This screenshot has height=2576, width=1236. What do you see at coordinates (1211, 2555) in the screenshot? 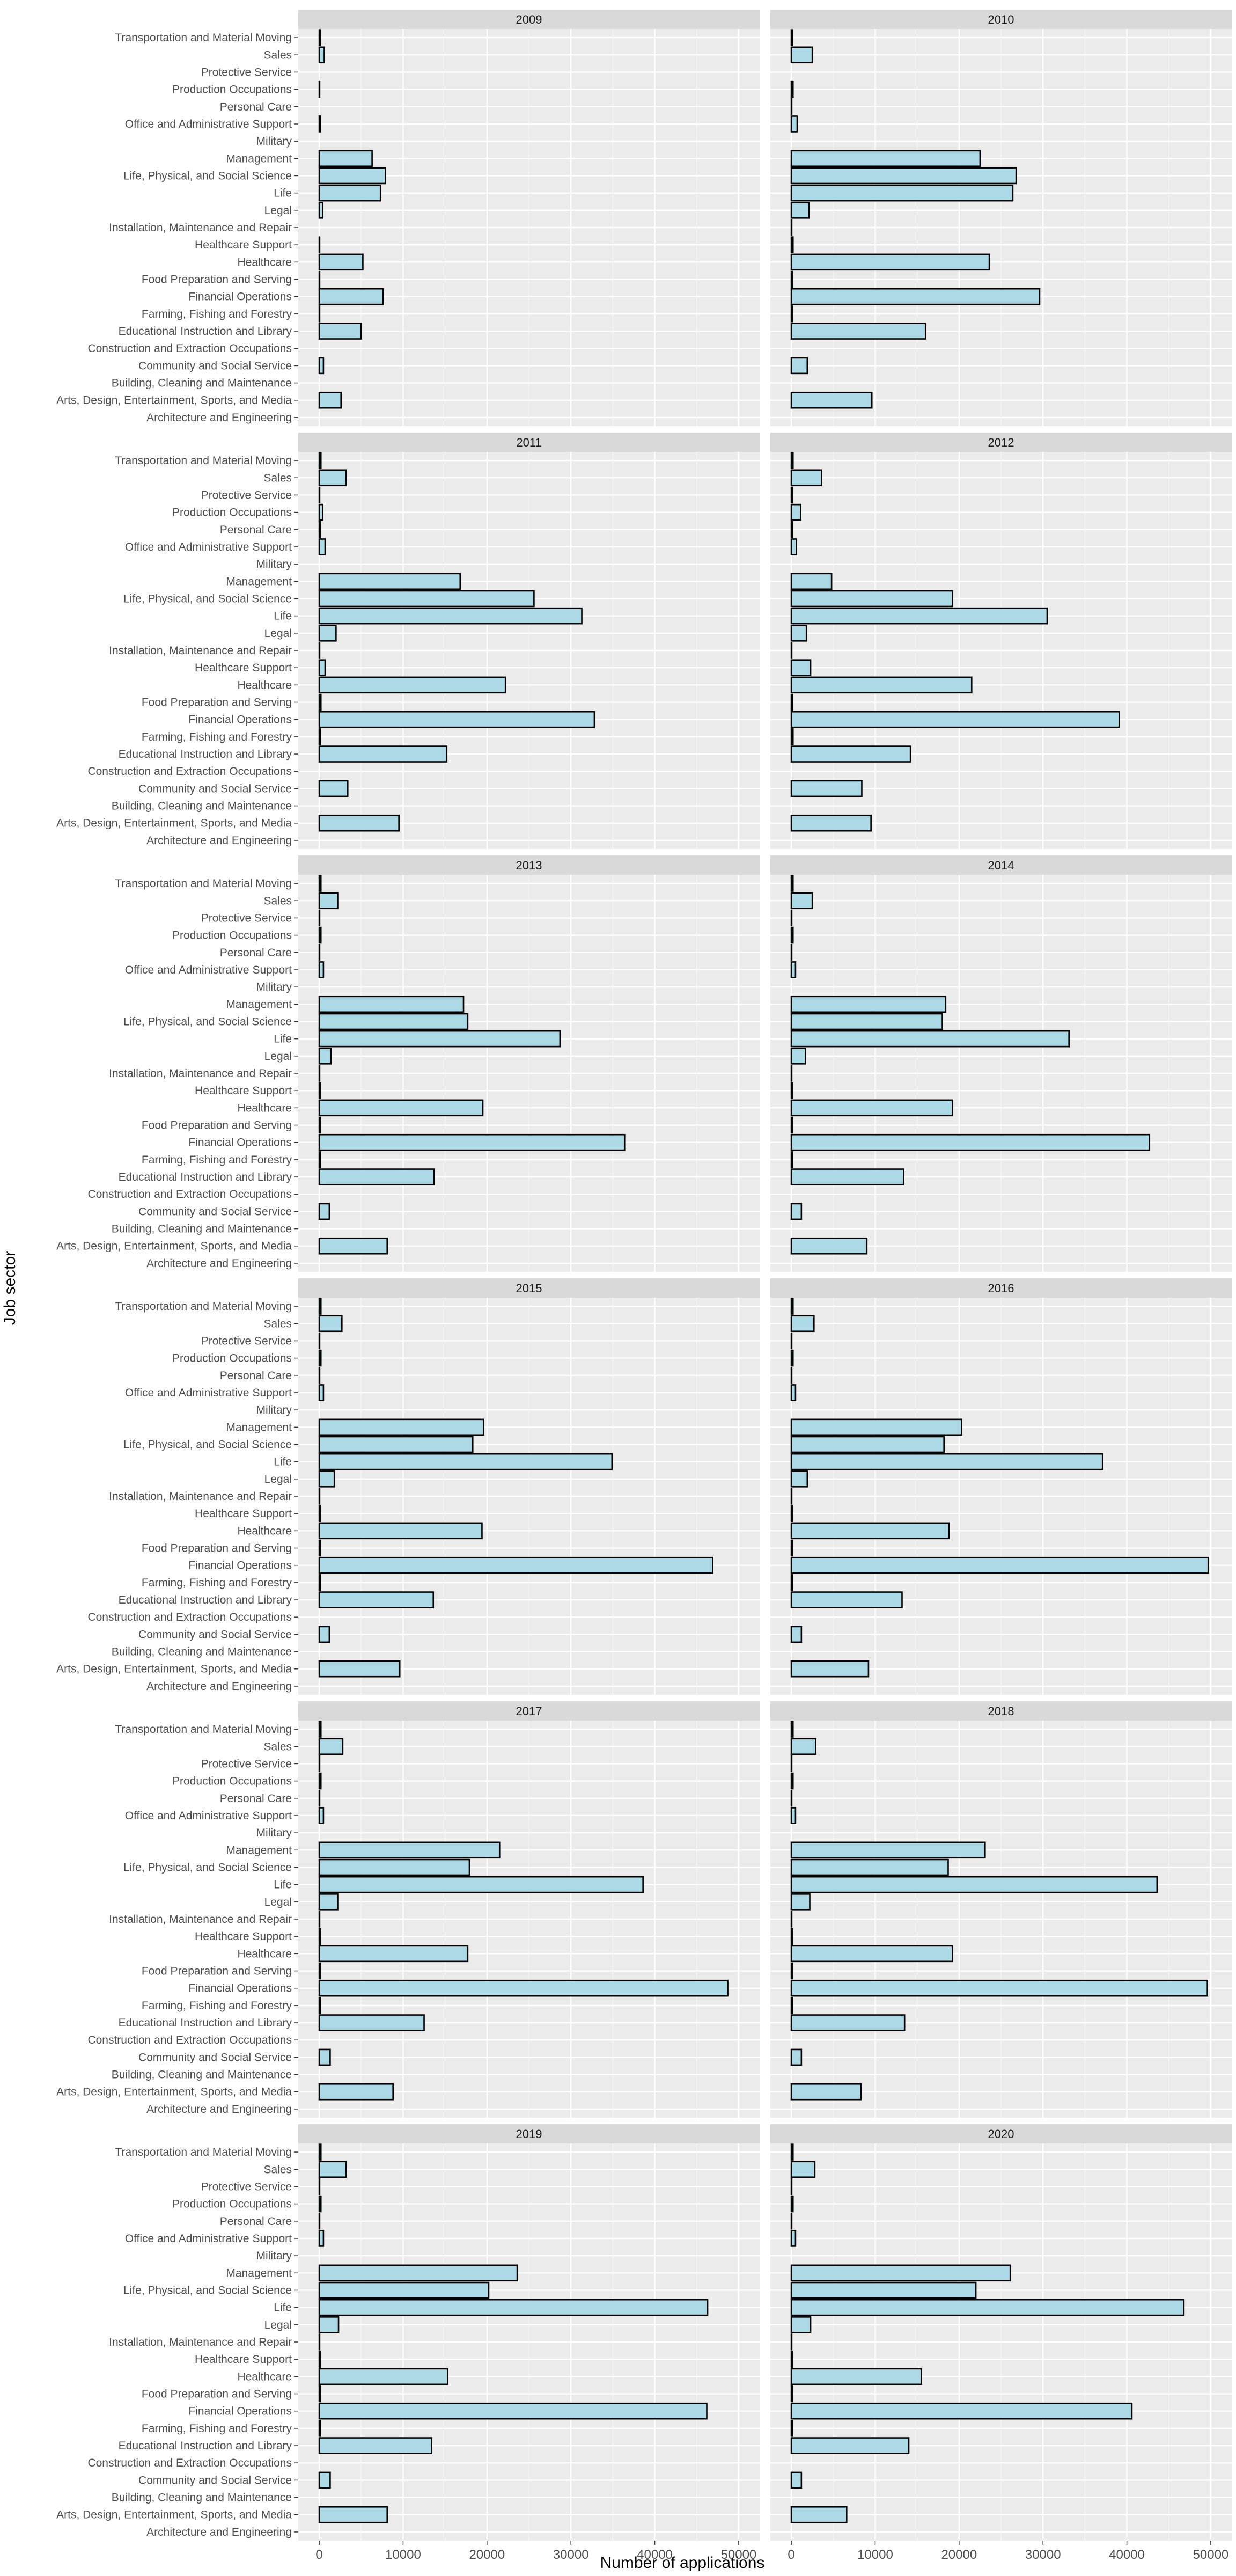
I see `x-tick-label: 50000` at bounding box center [1211, 2555].